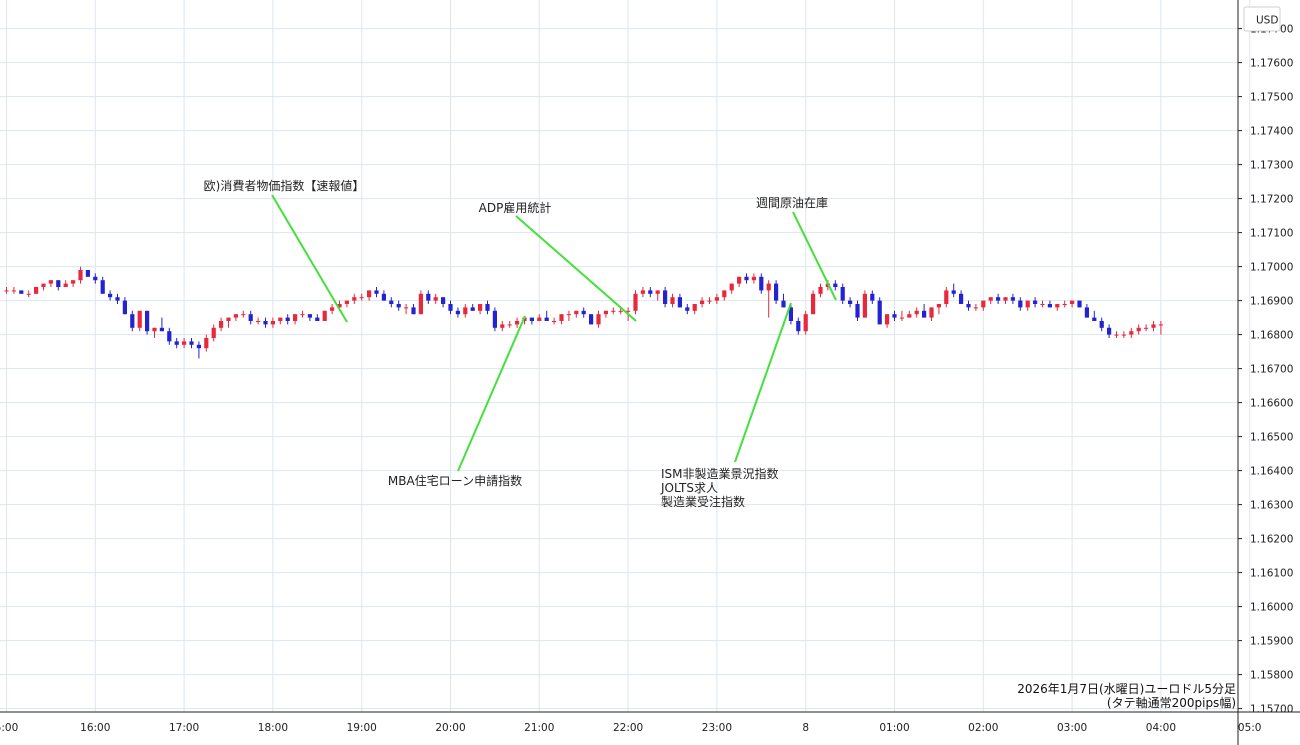 This screenshot has width=1300, height=745. What do you see at coordinates (1271, 574) in the screenshot?
I see `y-tick-label: 1.16100` at bounding box center [1271, 574].